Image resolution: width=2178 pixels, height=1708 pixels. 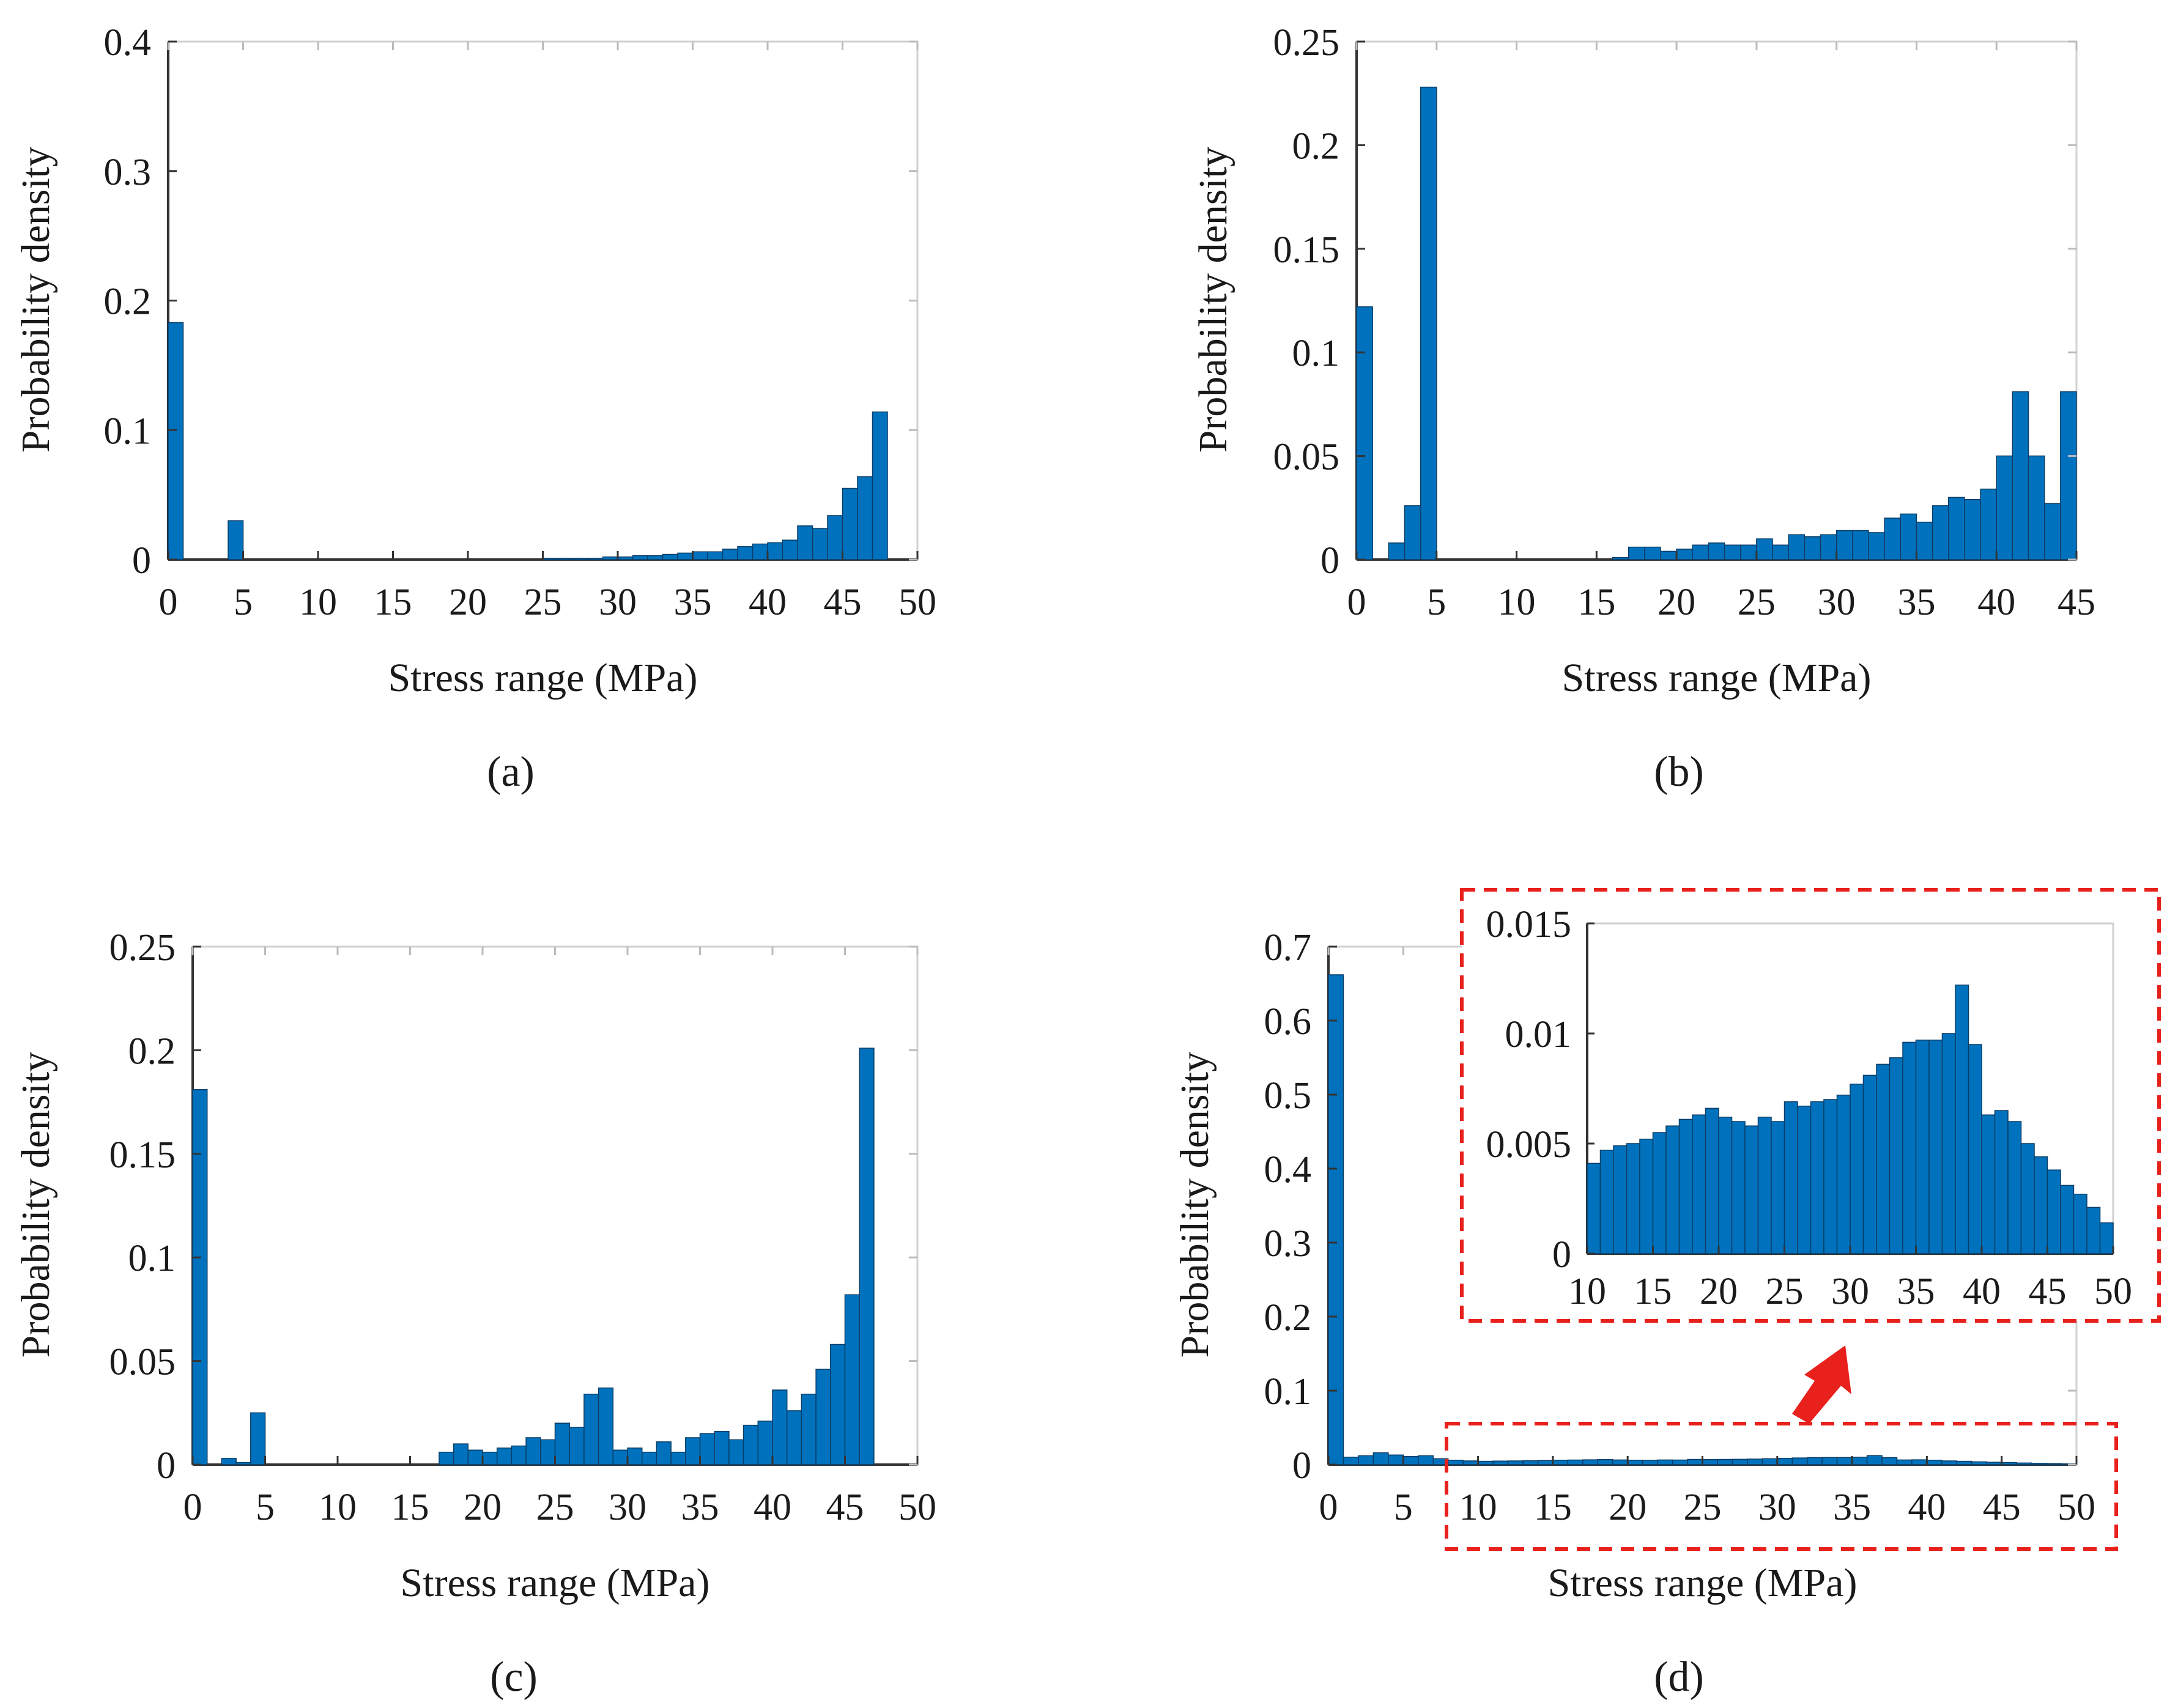 I want to click on x-tick-label: 45, so click(x=2002, y=1508).